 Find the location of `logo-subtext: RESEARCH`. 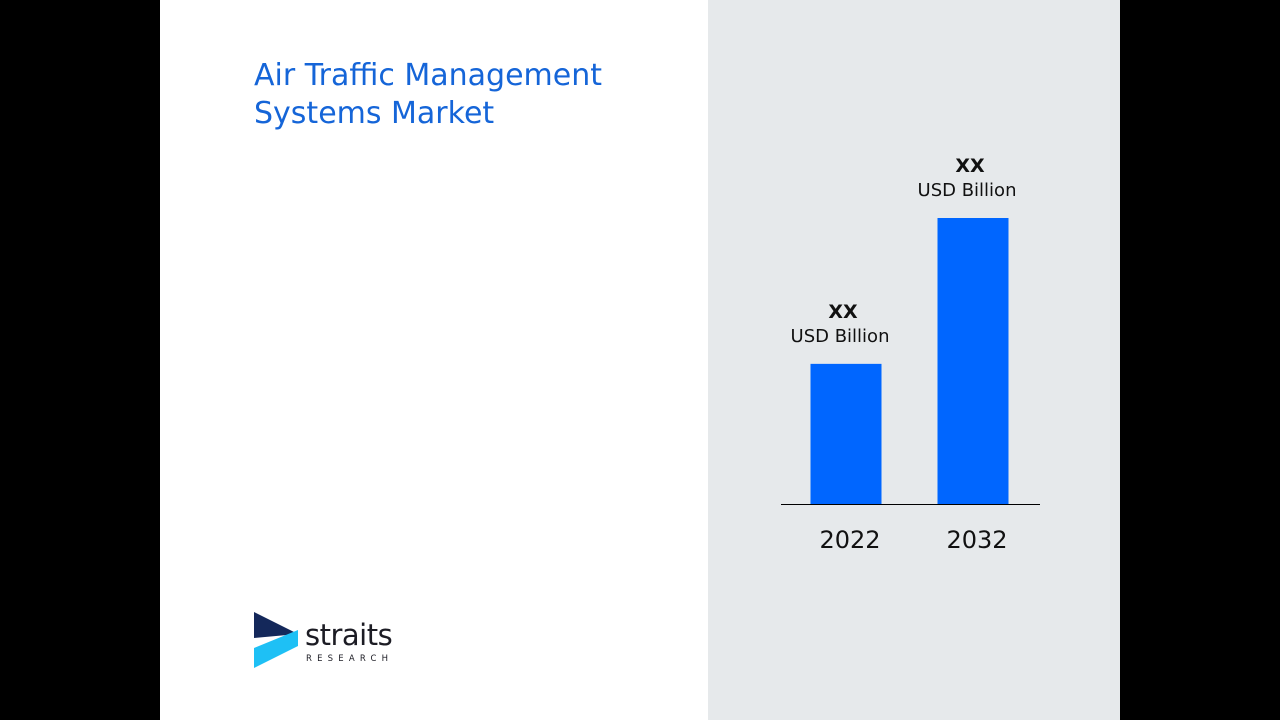

logo-subtext: RESEARCH is located at coordinates (350, 659).